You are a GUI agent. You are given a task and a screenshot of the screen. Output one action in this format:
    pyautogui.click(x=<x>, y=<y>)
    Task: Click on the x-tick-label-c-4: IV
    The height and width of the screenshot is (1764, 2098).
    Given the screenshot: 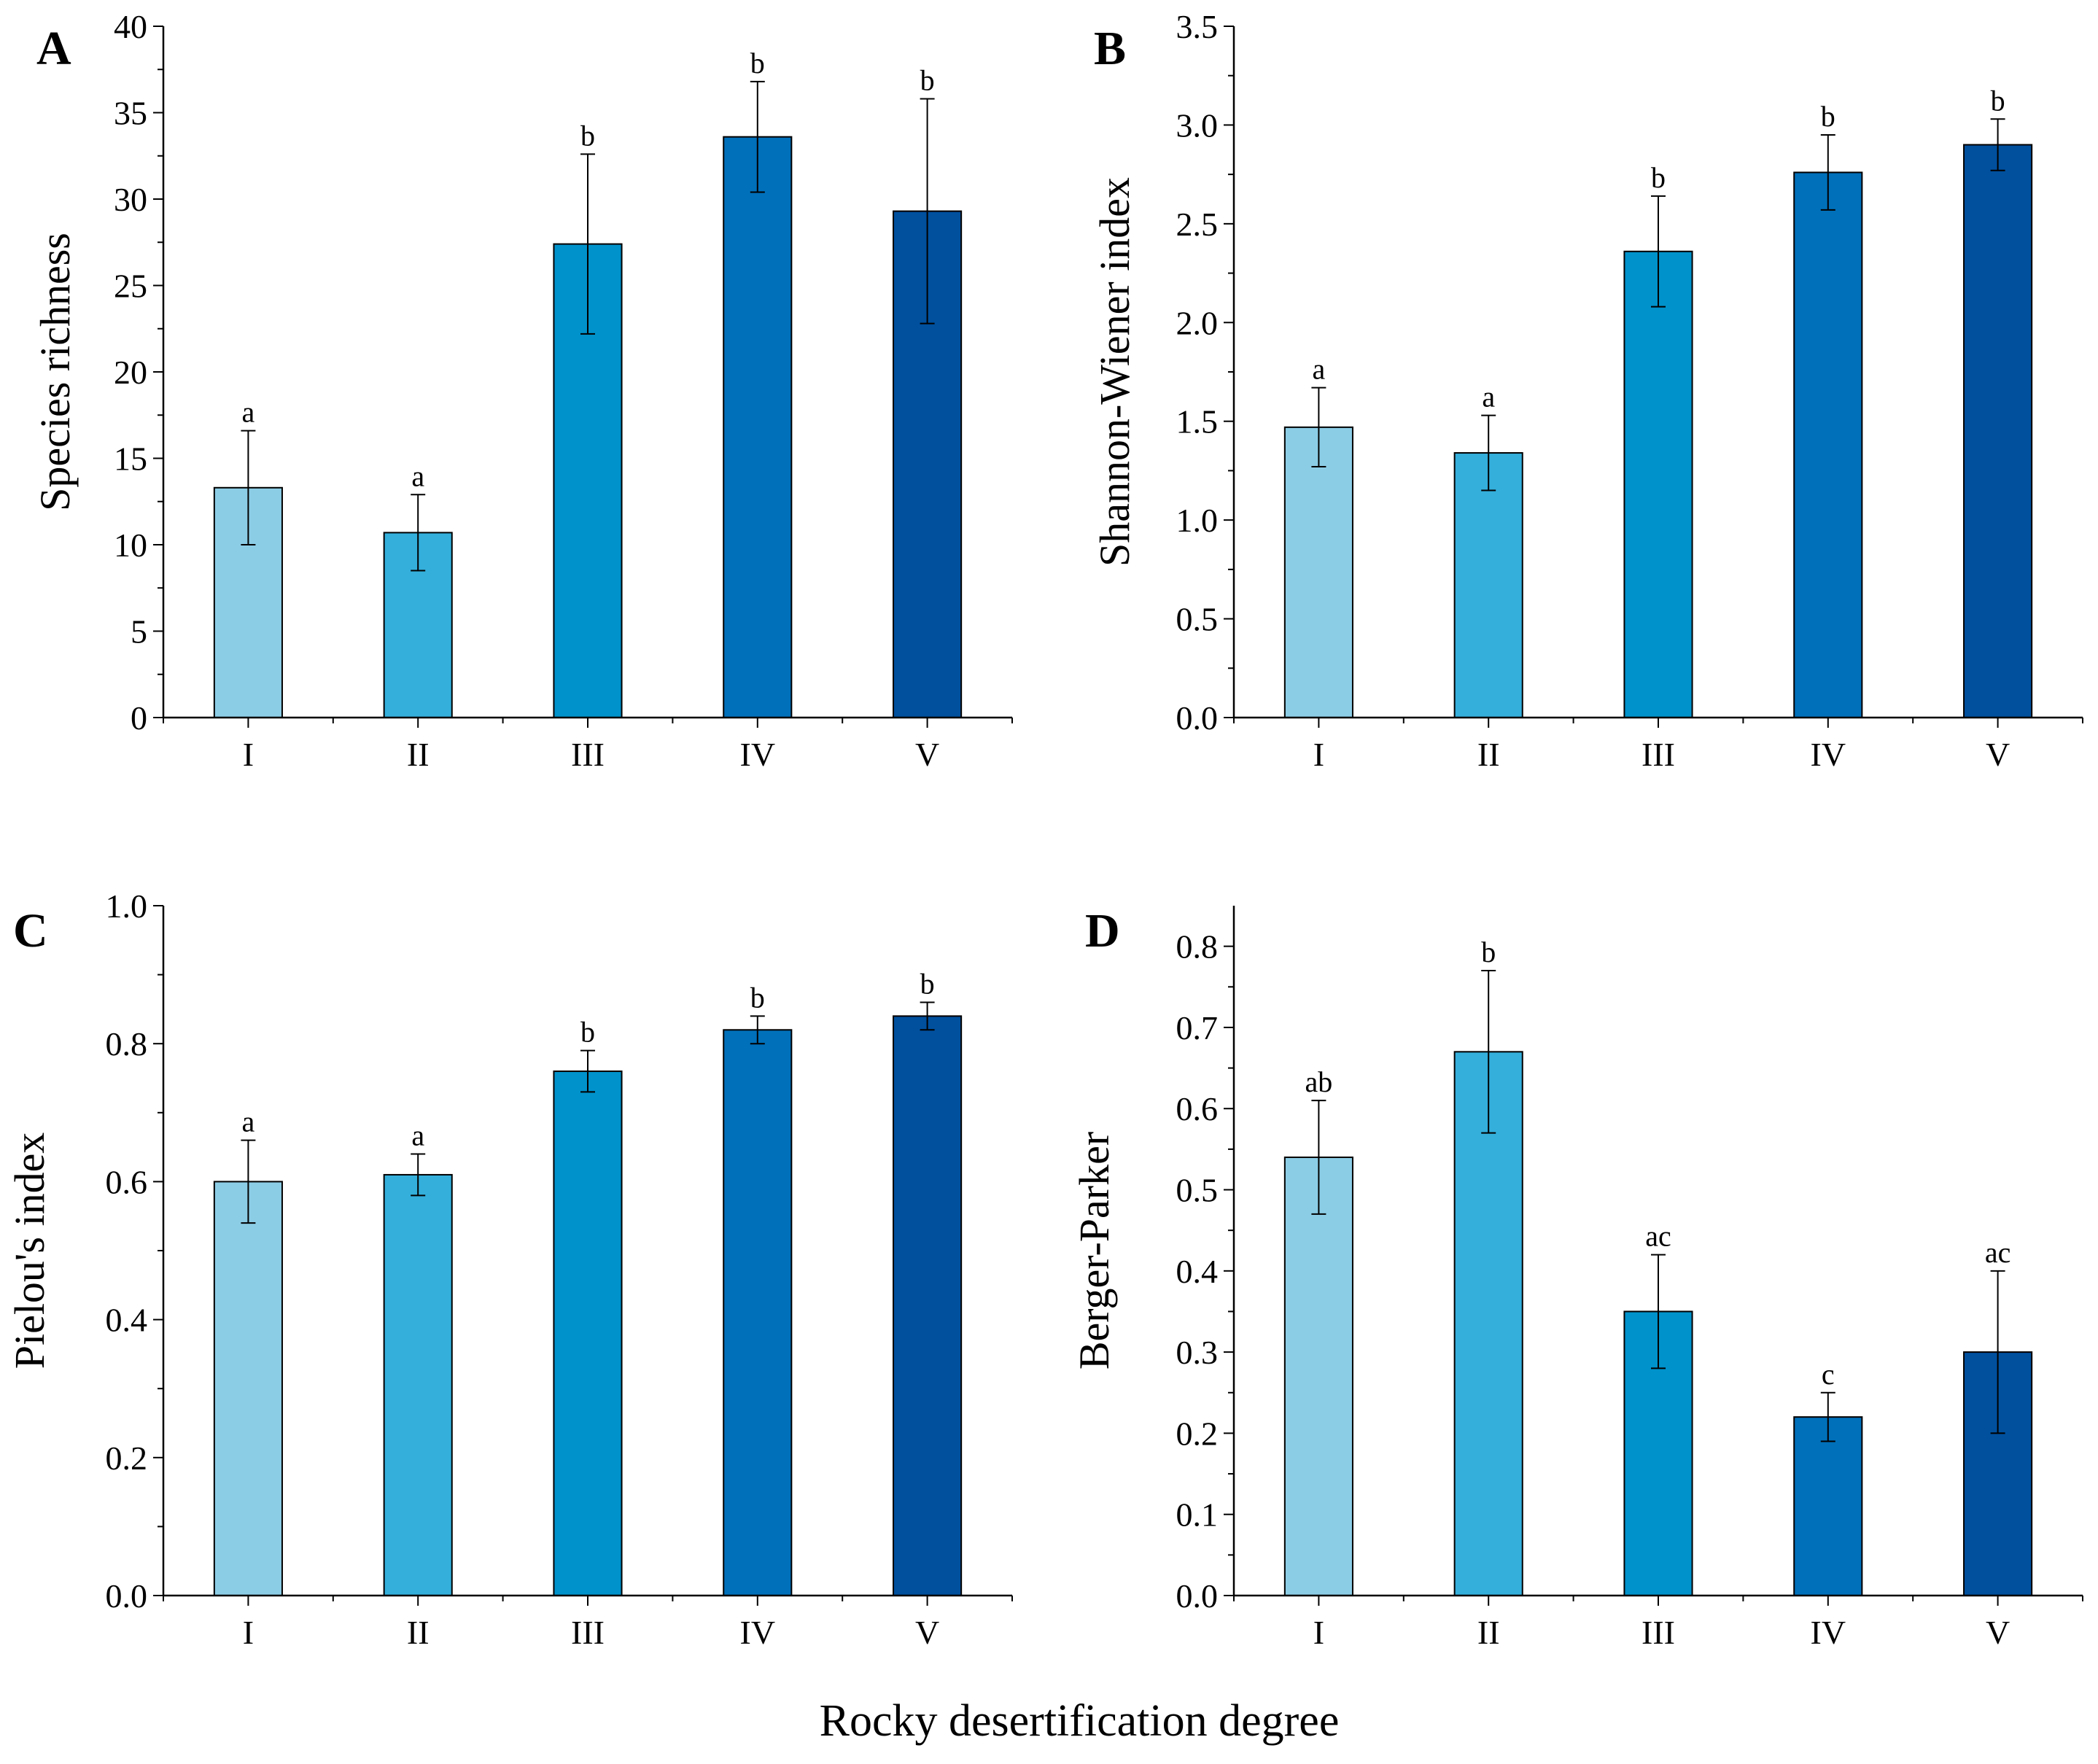 What is the action you would take?
    pyautogui.click(x=758, y=1632)
    